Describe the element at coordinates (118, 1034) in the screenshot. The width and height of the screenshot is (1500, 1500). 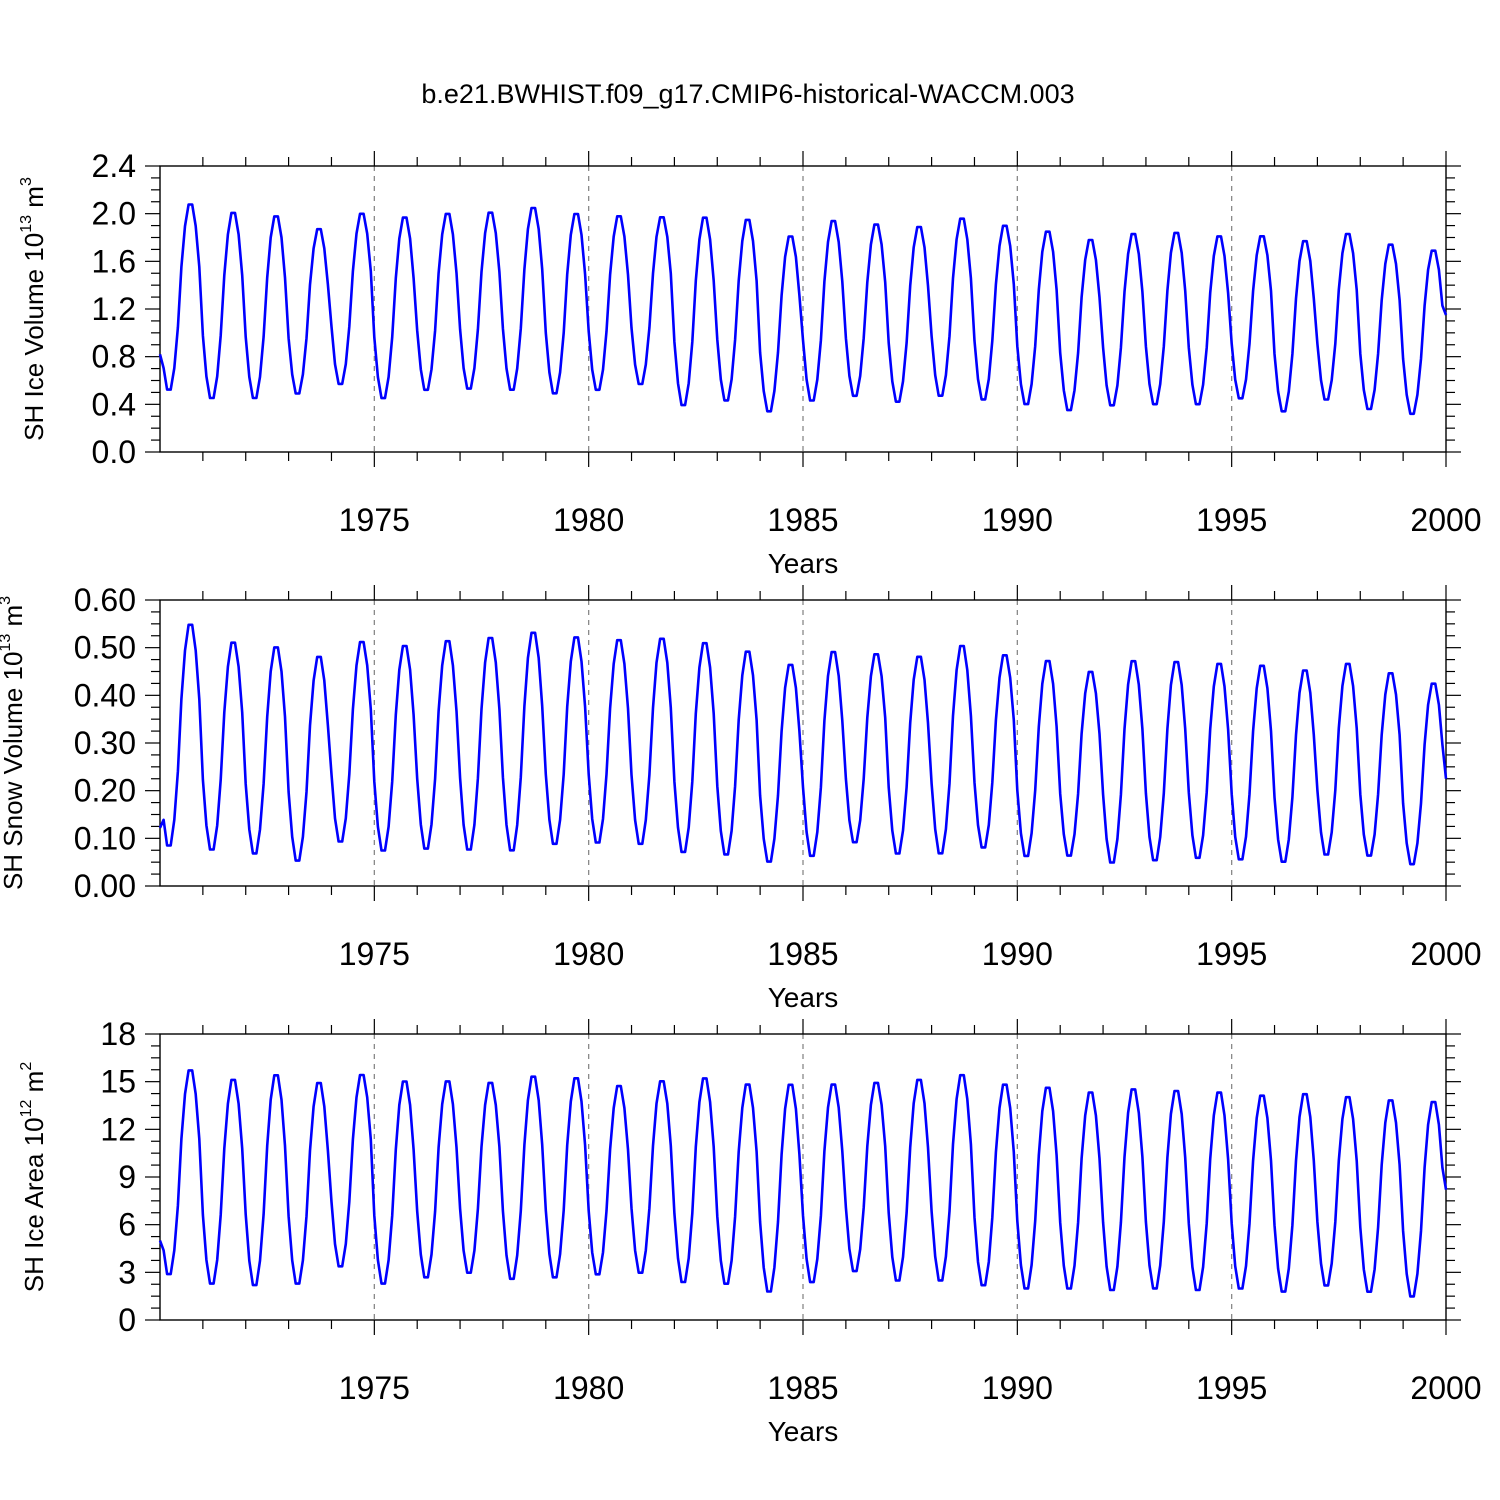
I see `y-tick-label: 18` at that location.